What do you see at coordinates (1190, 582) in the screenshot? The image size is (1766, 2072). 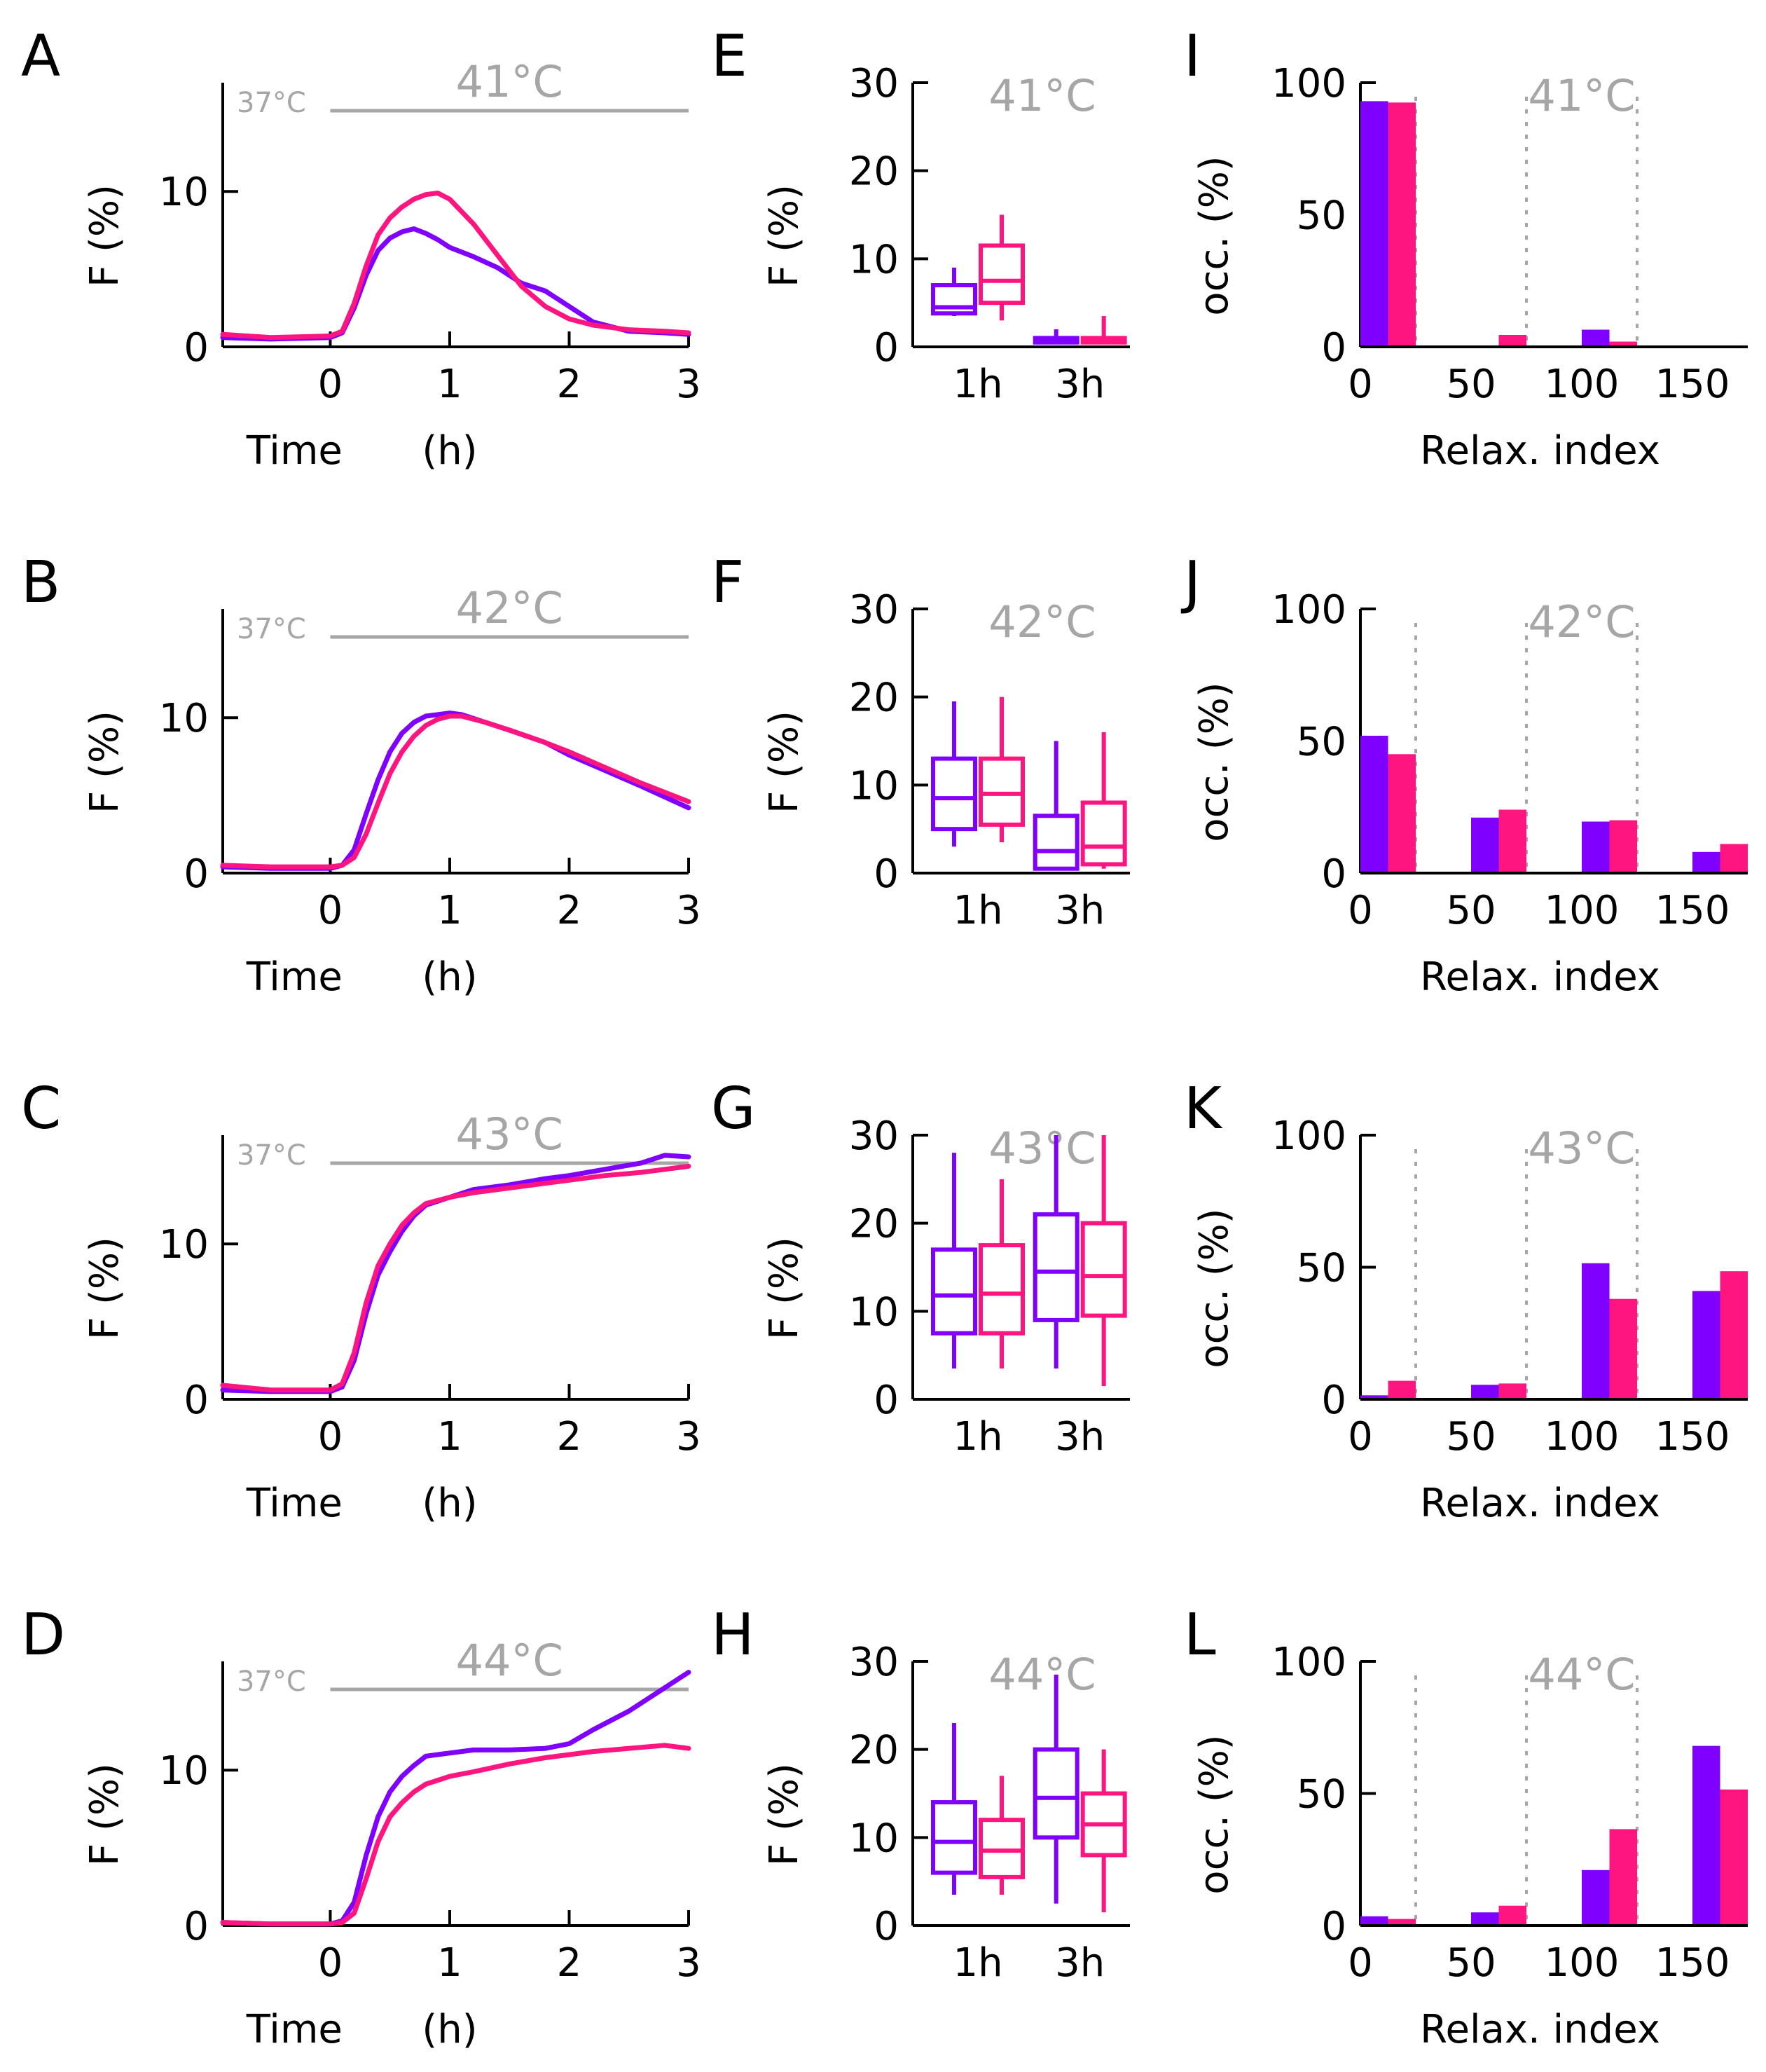 I see `panel-letter: J` at bounding box center [1190, 582].